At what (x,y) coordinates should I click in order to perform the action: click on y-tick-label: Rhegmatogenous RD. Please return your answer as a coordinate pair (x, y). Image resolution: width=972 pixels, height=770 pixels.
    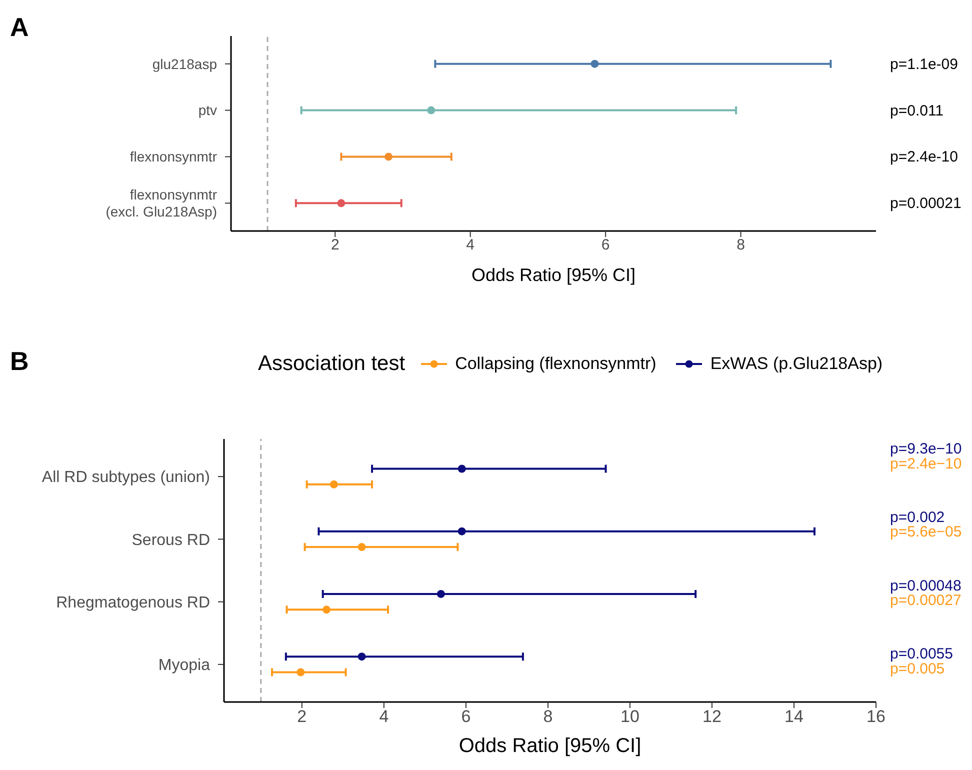
    Looking at the image, I should click on (133, 603).